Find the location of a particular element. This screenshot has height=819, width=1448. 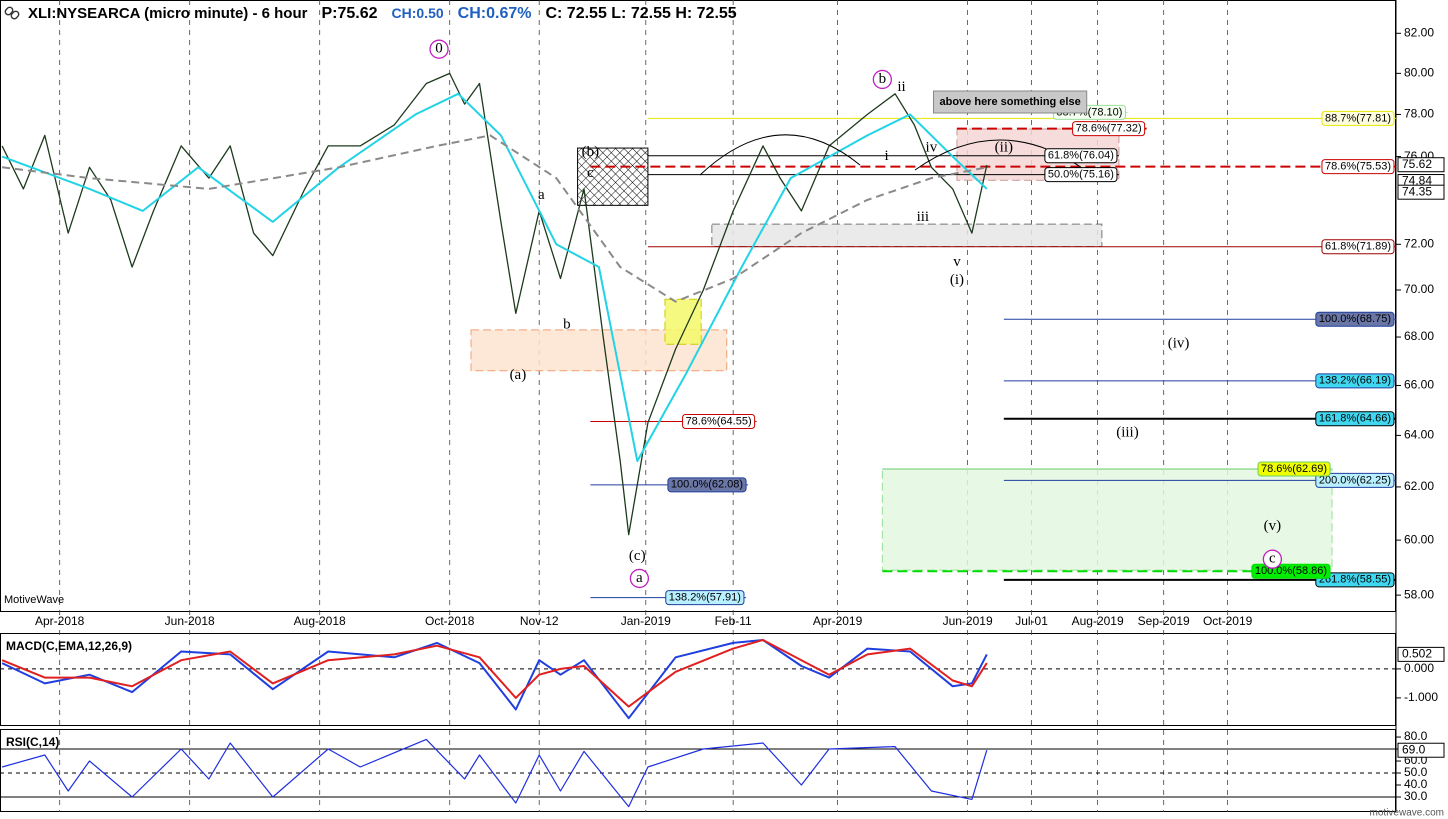

y-tick-label: 80.0 is located at coordinates (1416, 736).